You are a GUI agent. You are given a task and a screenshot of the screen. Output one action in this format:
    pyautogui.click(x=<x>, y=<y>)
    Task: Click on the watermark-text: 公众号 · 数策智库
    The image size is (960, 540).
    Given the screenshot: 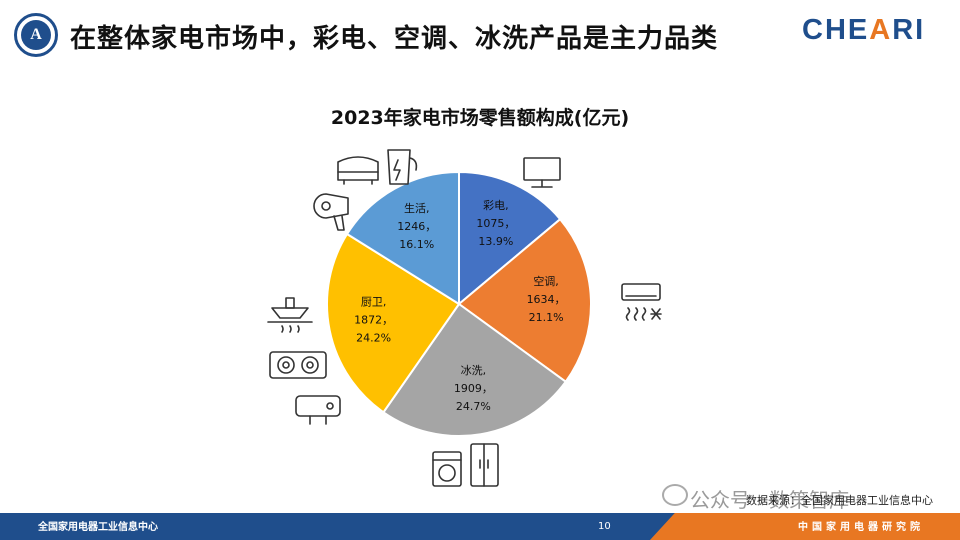 What is the action you would take?
    pyautogui.click(x=770, y=500)
    